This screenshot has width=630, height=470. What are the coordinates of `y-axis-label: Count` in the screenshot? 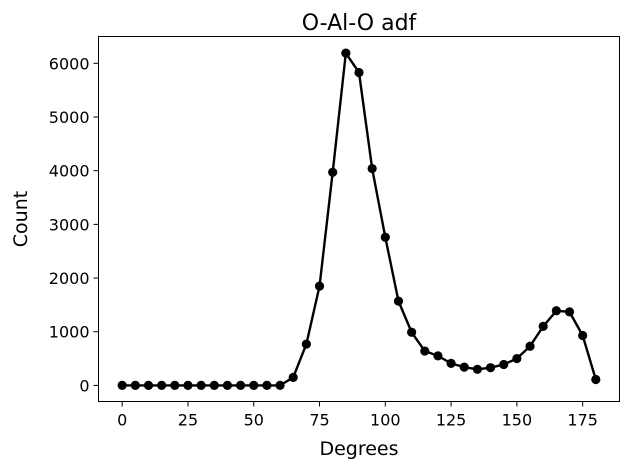 It's located at (21, 219).